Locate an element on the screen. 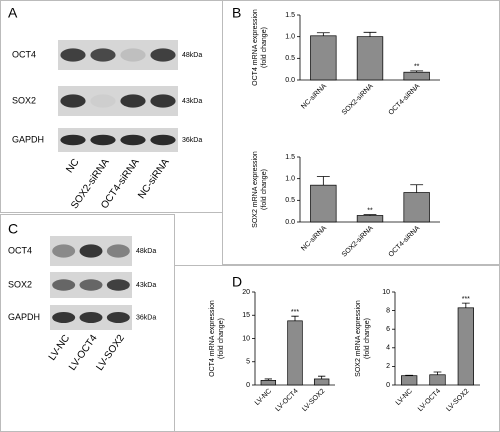 Image resolution: width=500 pixels, height=432 pixels. y-tick-label: 5 is located at coordinates (248, 362).